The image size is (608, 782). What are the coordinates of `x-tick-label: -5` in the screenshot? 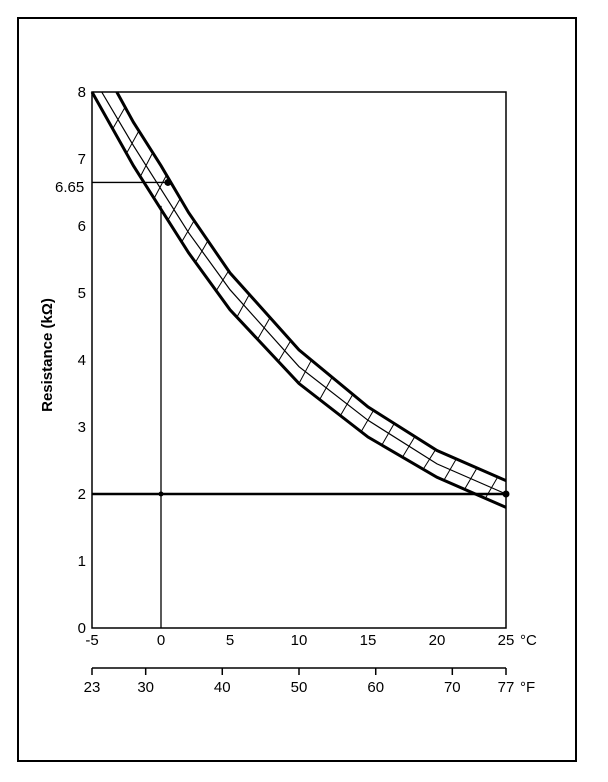 It's located at (91, 640).